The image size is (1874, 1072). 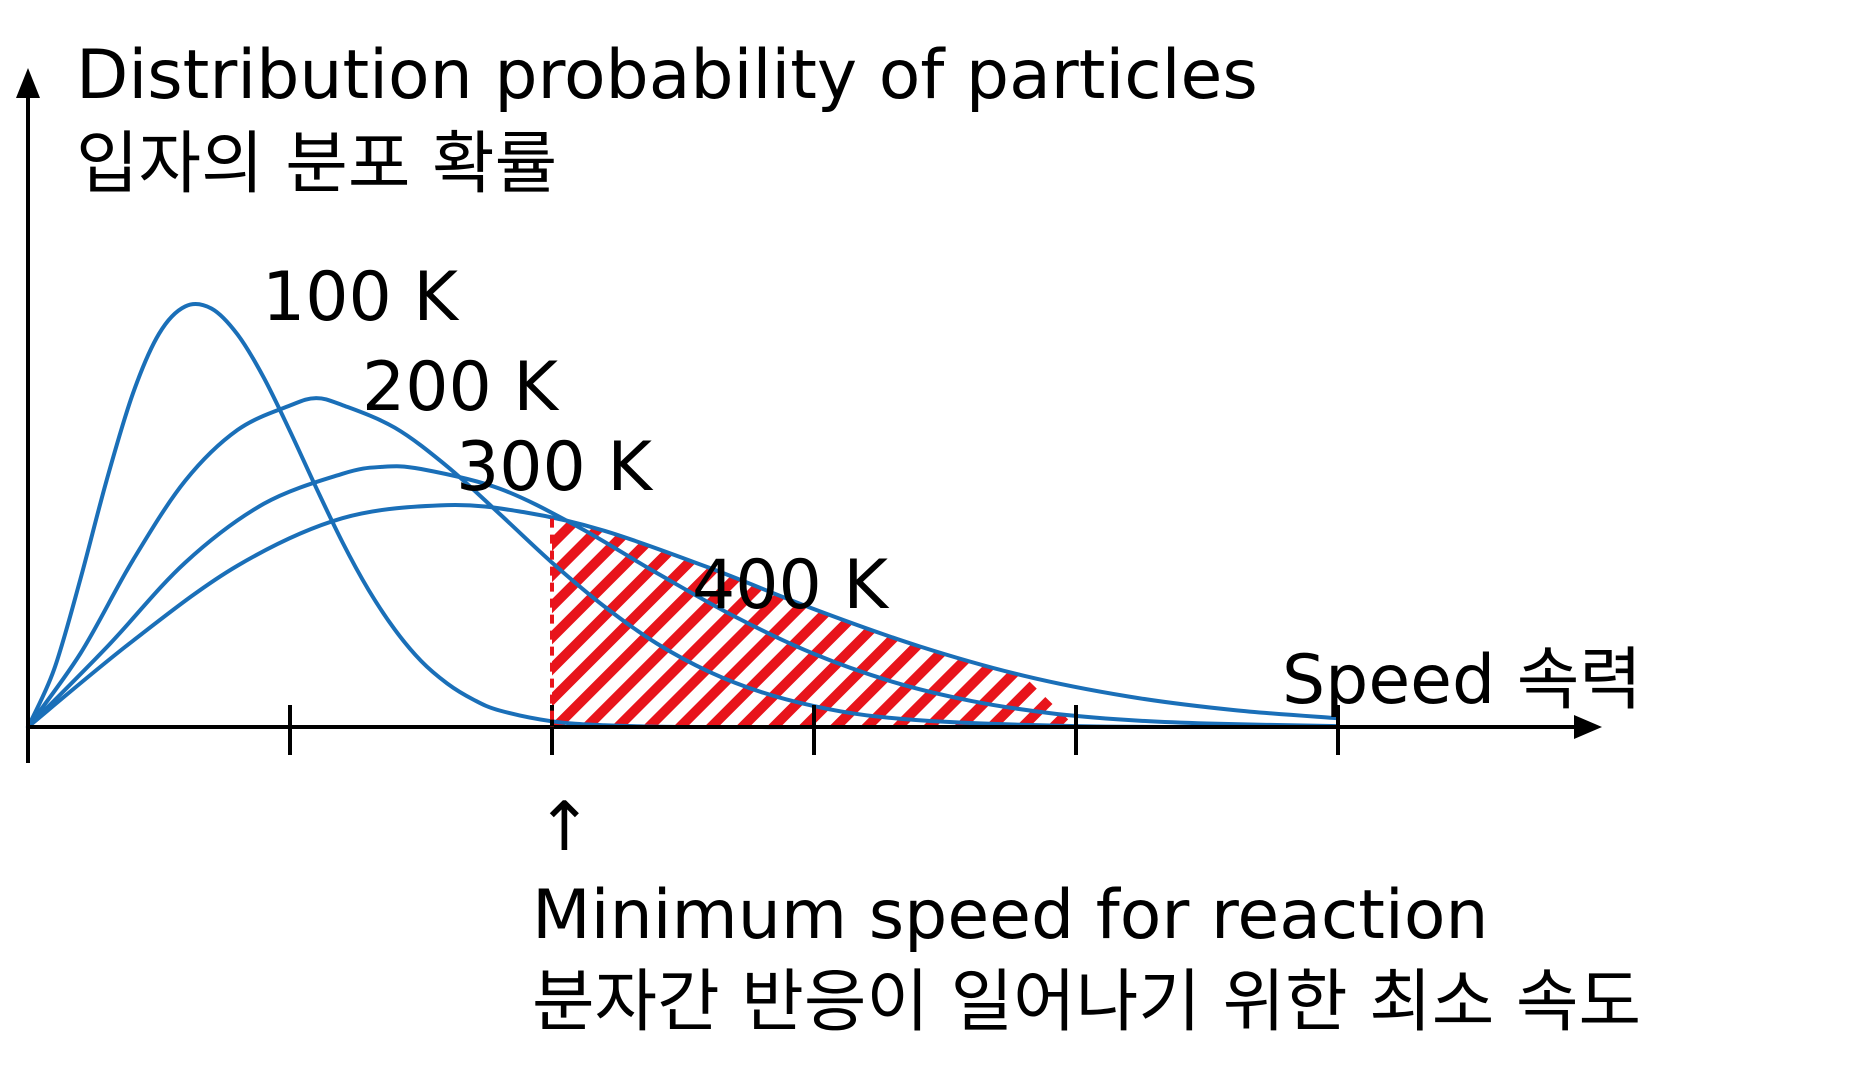 What do you see at coordinates (1462, 680) in the screenshot?
I see `x-axis-title: Speed 속력` at bounding box center [1462, 680].